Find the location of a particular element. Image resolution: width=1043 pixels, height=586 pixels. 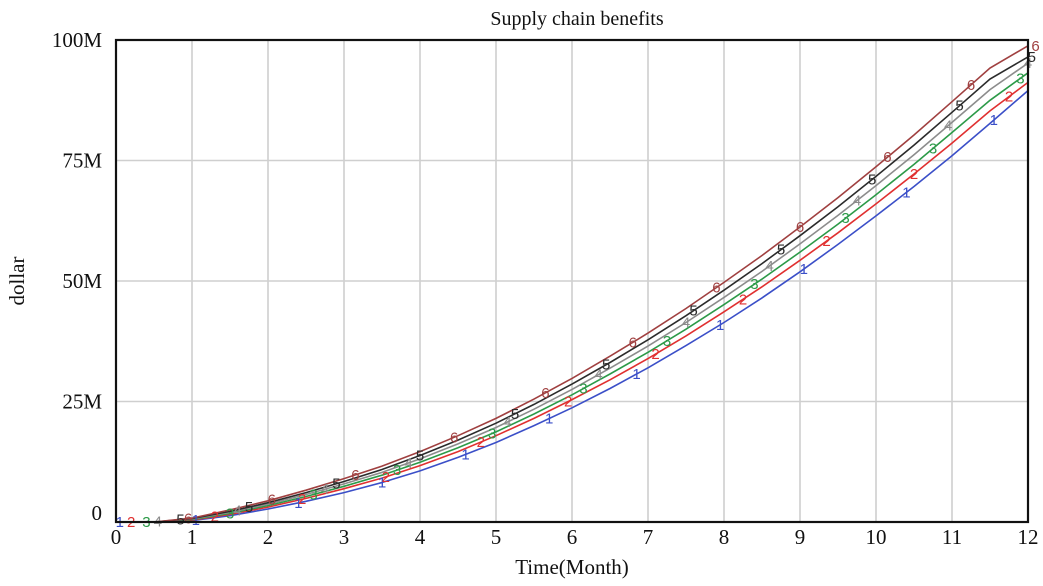

x-tick-label: 0 is located at coordinates (116, 537).